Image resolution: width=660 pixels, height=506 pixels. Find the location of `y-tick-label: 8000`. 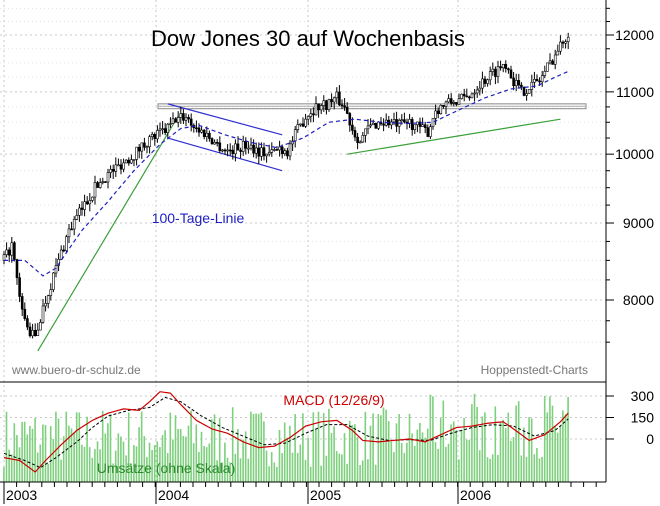

y-tick-label: 8000 is located at coordinates (638, 300).